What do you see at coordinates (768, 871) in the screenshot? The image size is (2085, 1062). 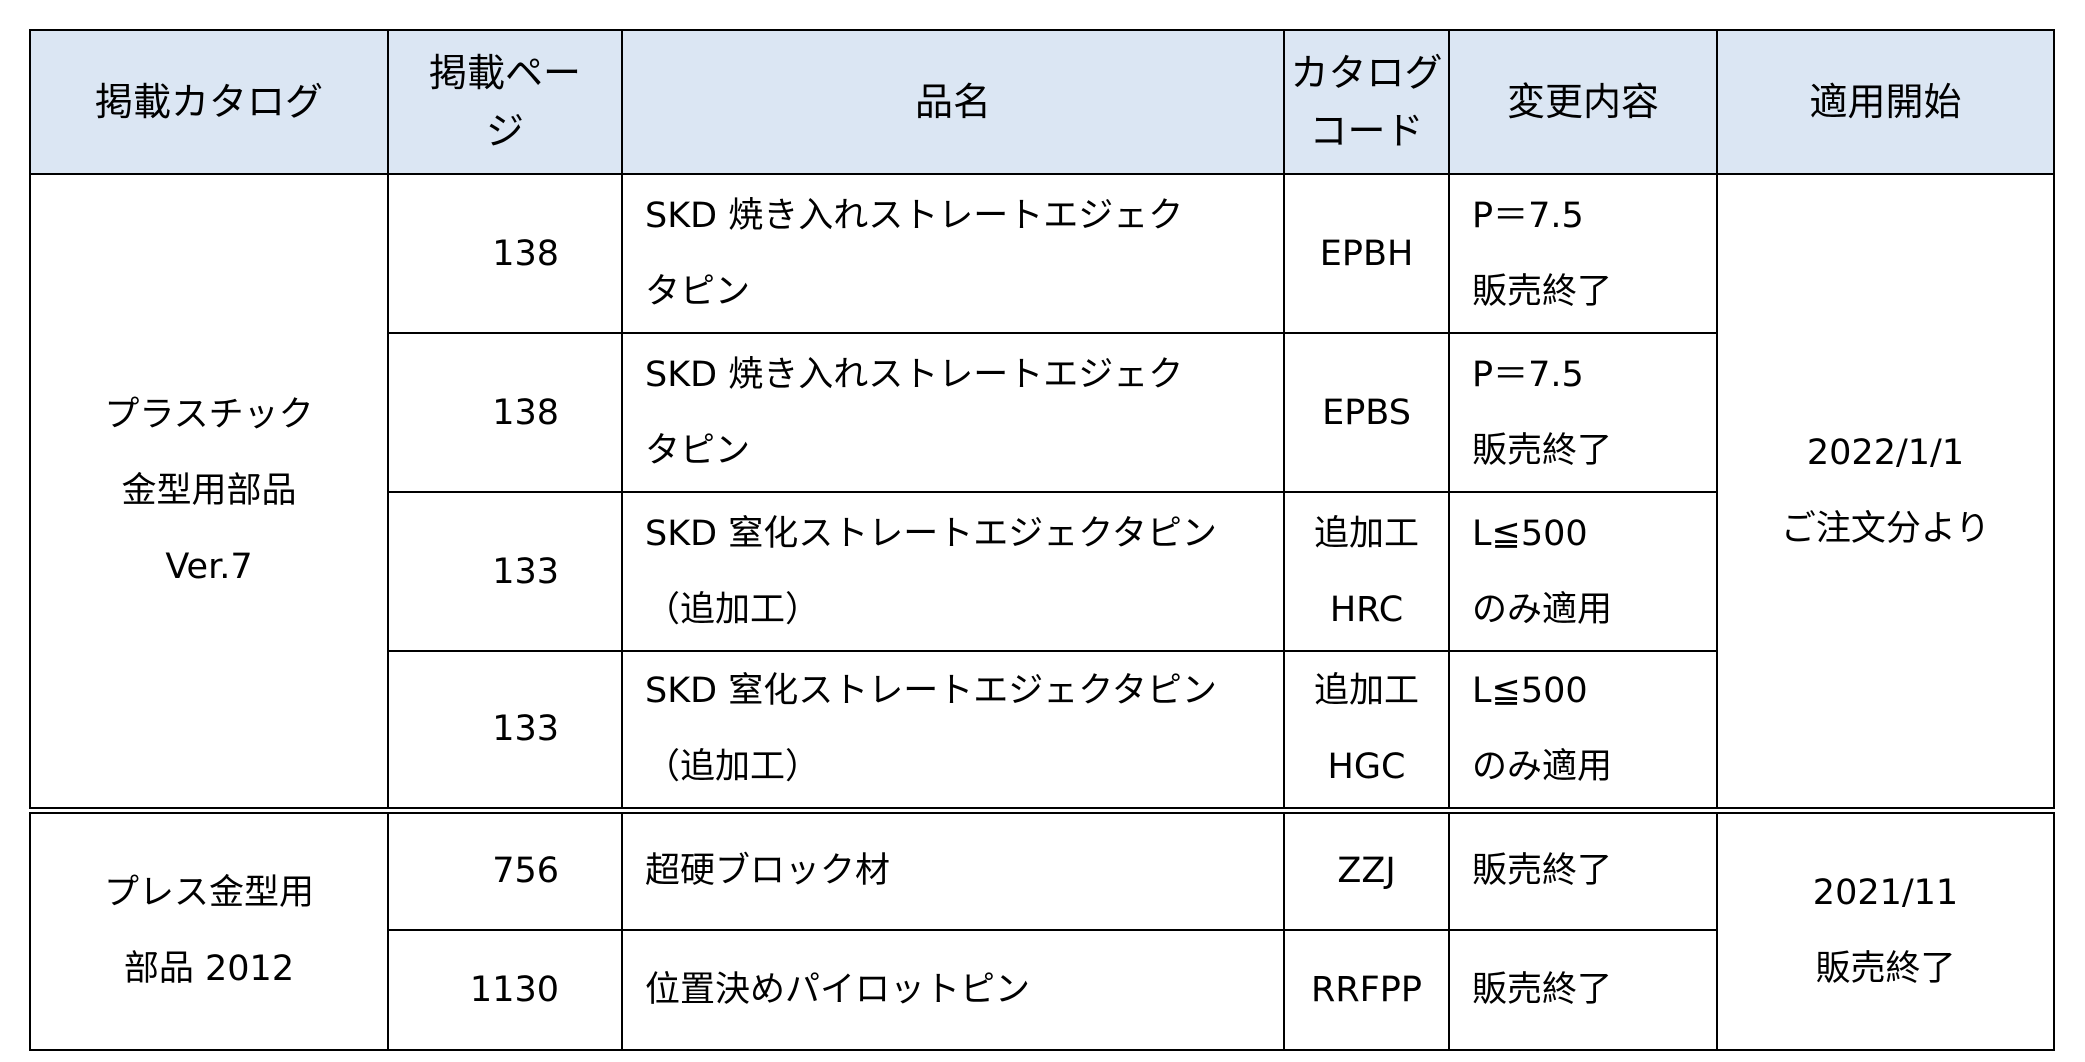 I see `product-name-line: 超硬ブロック材` at bounding box center [768, 871].